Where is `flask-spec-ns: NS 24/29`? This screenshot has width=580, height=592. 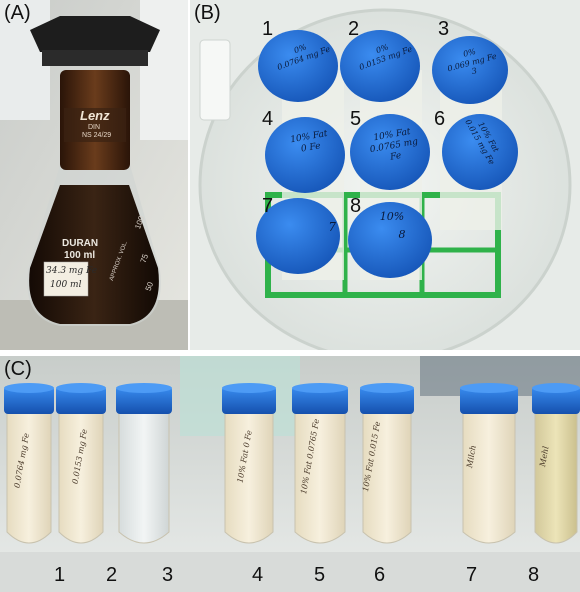 flask-spec-ns: NS 24/29 is located at coordinates (97, 135).